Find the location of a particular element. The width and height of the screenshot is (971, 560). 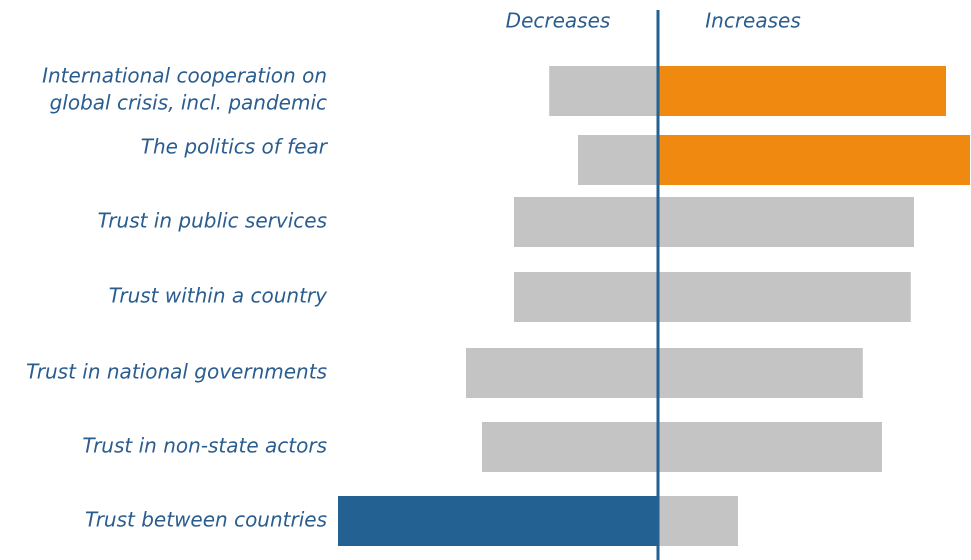

category-label: International cooperation on is located at coordinates (184, 76).